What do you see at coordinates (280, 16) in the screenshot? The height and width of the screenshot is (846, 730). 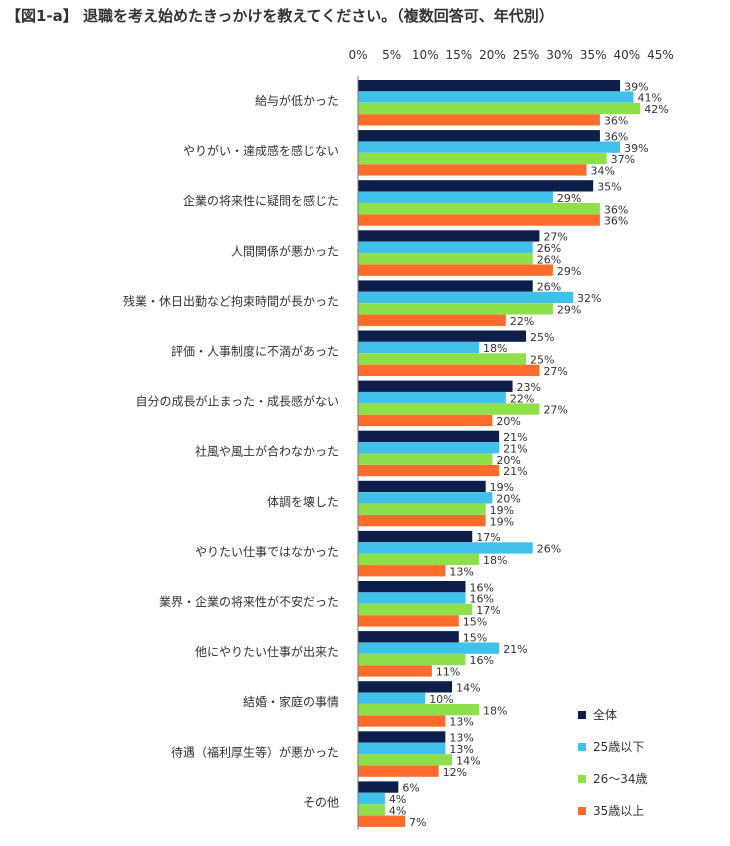 I see `chart-title: 【図1-a】 退職を考え始めたきっかけを教えてください。（複数回答可、年代別）` at bounding box center [280, 16].